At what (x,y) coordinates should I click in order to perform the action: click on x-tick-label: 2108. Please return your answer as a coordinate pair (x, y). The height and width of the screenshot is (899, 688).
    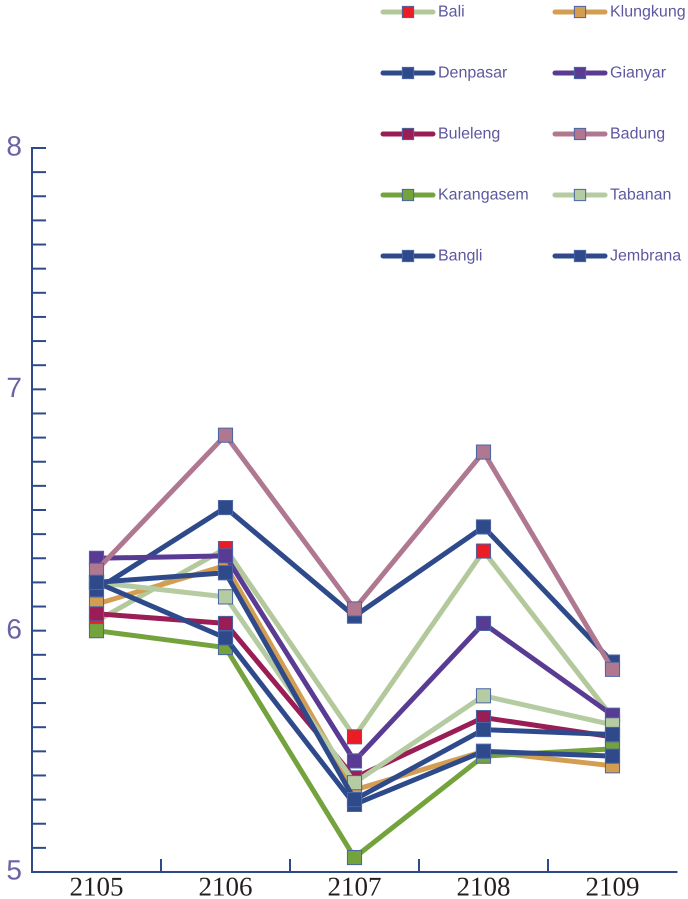
    Looking at the image, I should click on (483, 885).